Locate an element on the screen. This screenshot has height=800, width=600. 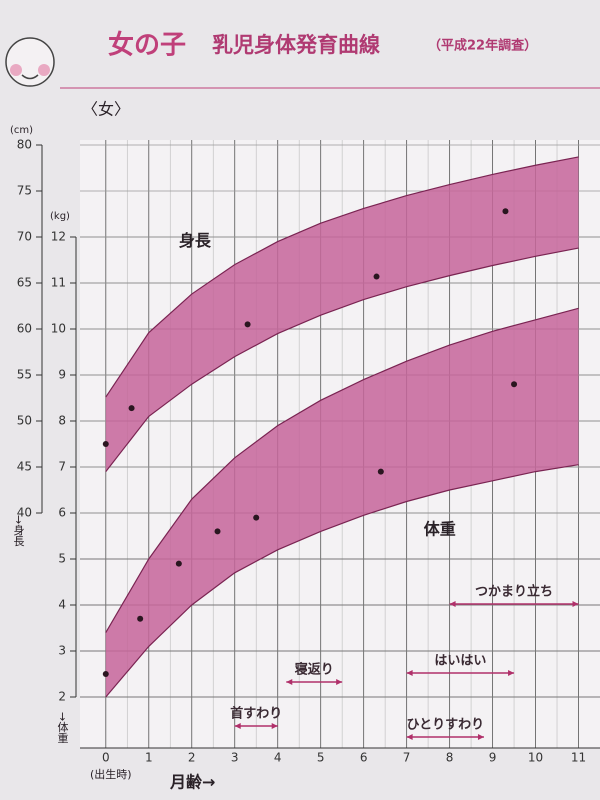
y2-unit: (cm) is located at coordinates (21, 130).